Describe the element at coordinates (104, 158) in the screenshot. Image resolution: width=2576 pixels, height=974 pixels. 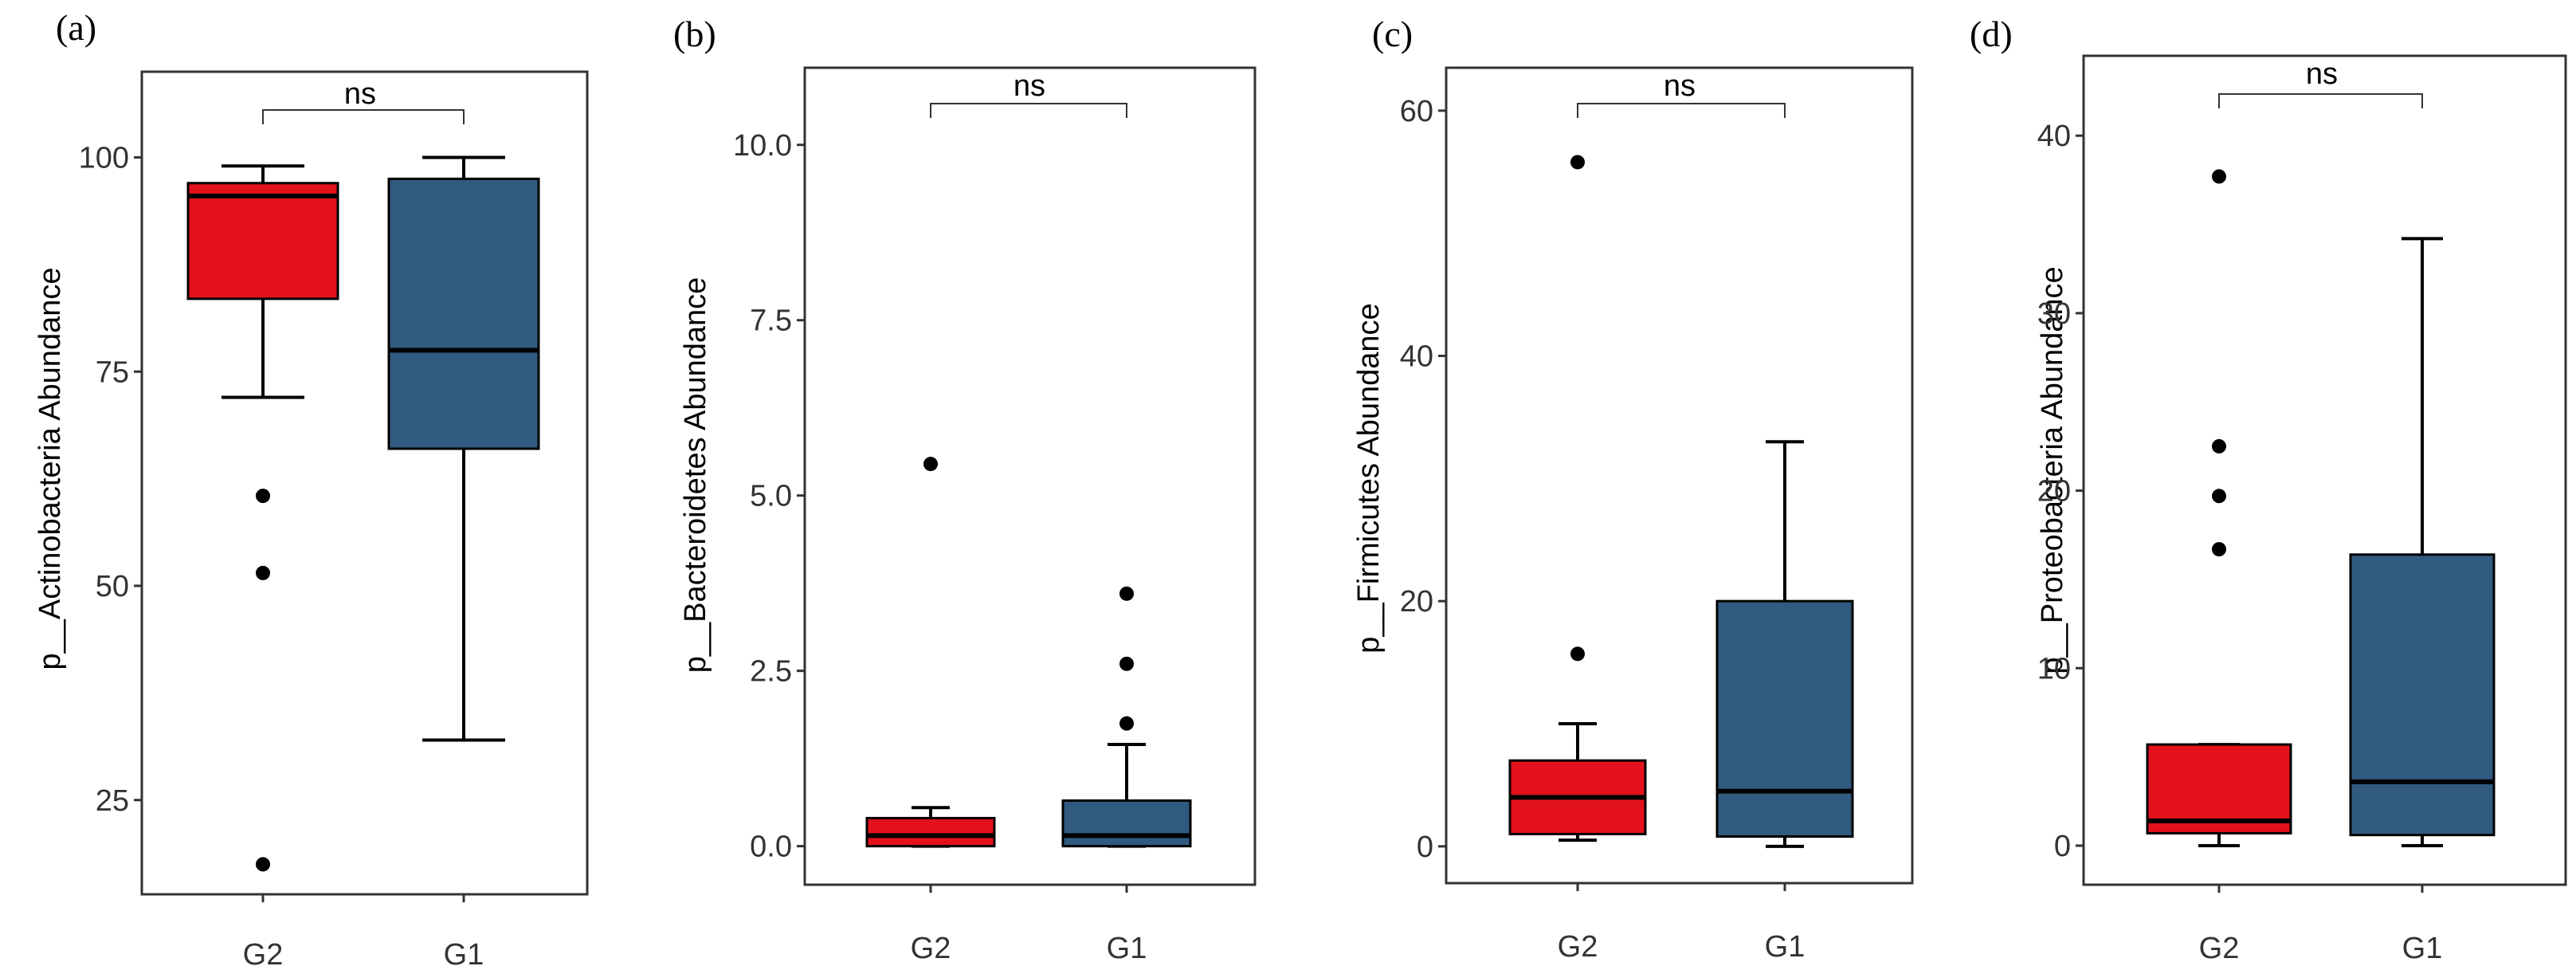
I see `y-tick-label: 100` at that location.